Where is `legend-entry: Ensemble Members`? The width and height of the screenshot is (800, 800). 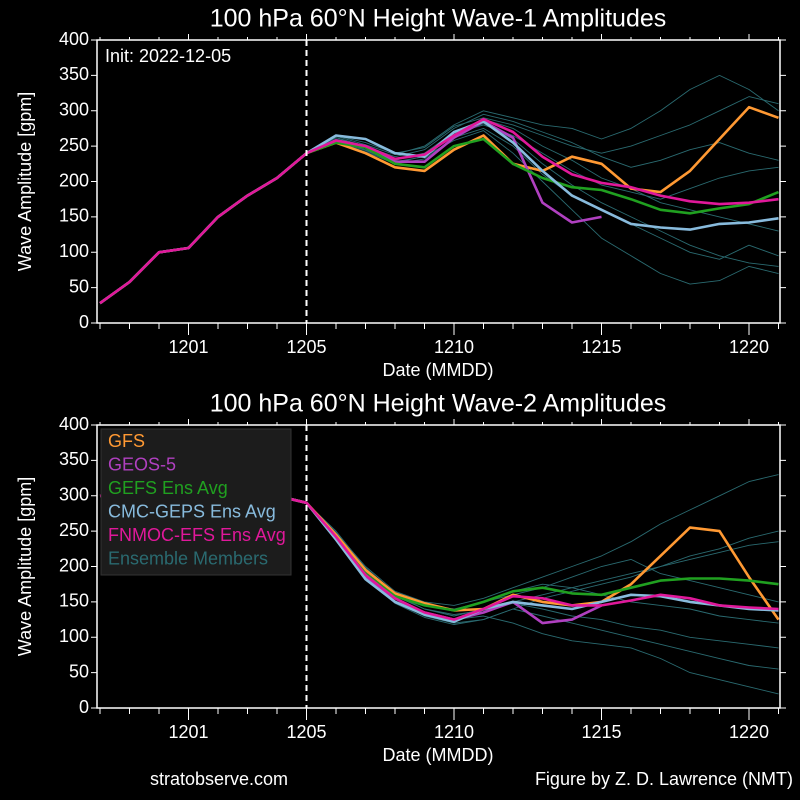 legend-entry: Ensemble Members is located at coordinates (188, 558).